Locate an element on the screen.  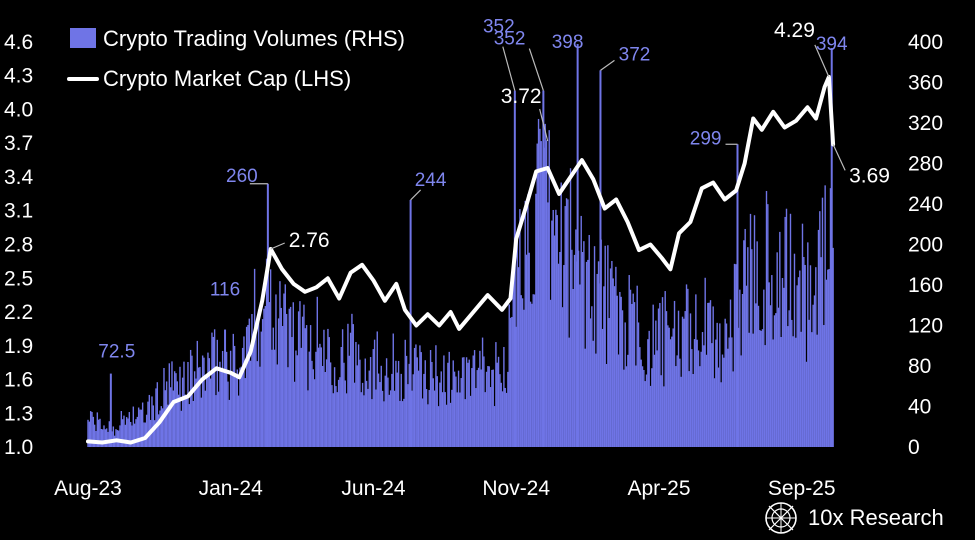
left-axis-tick-label: 3.7 is located at coordinates (18, 143).